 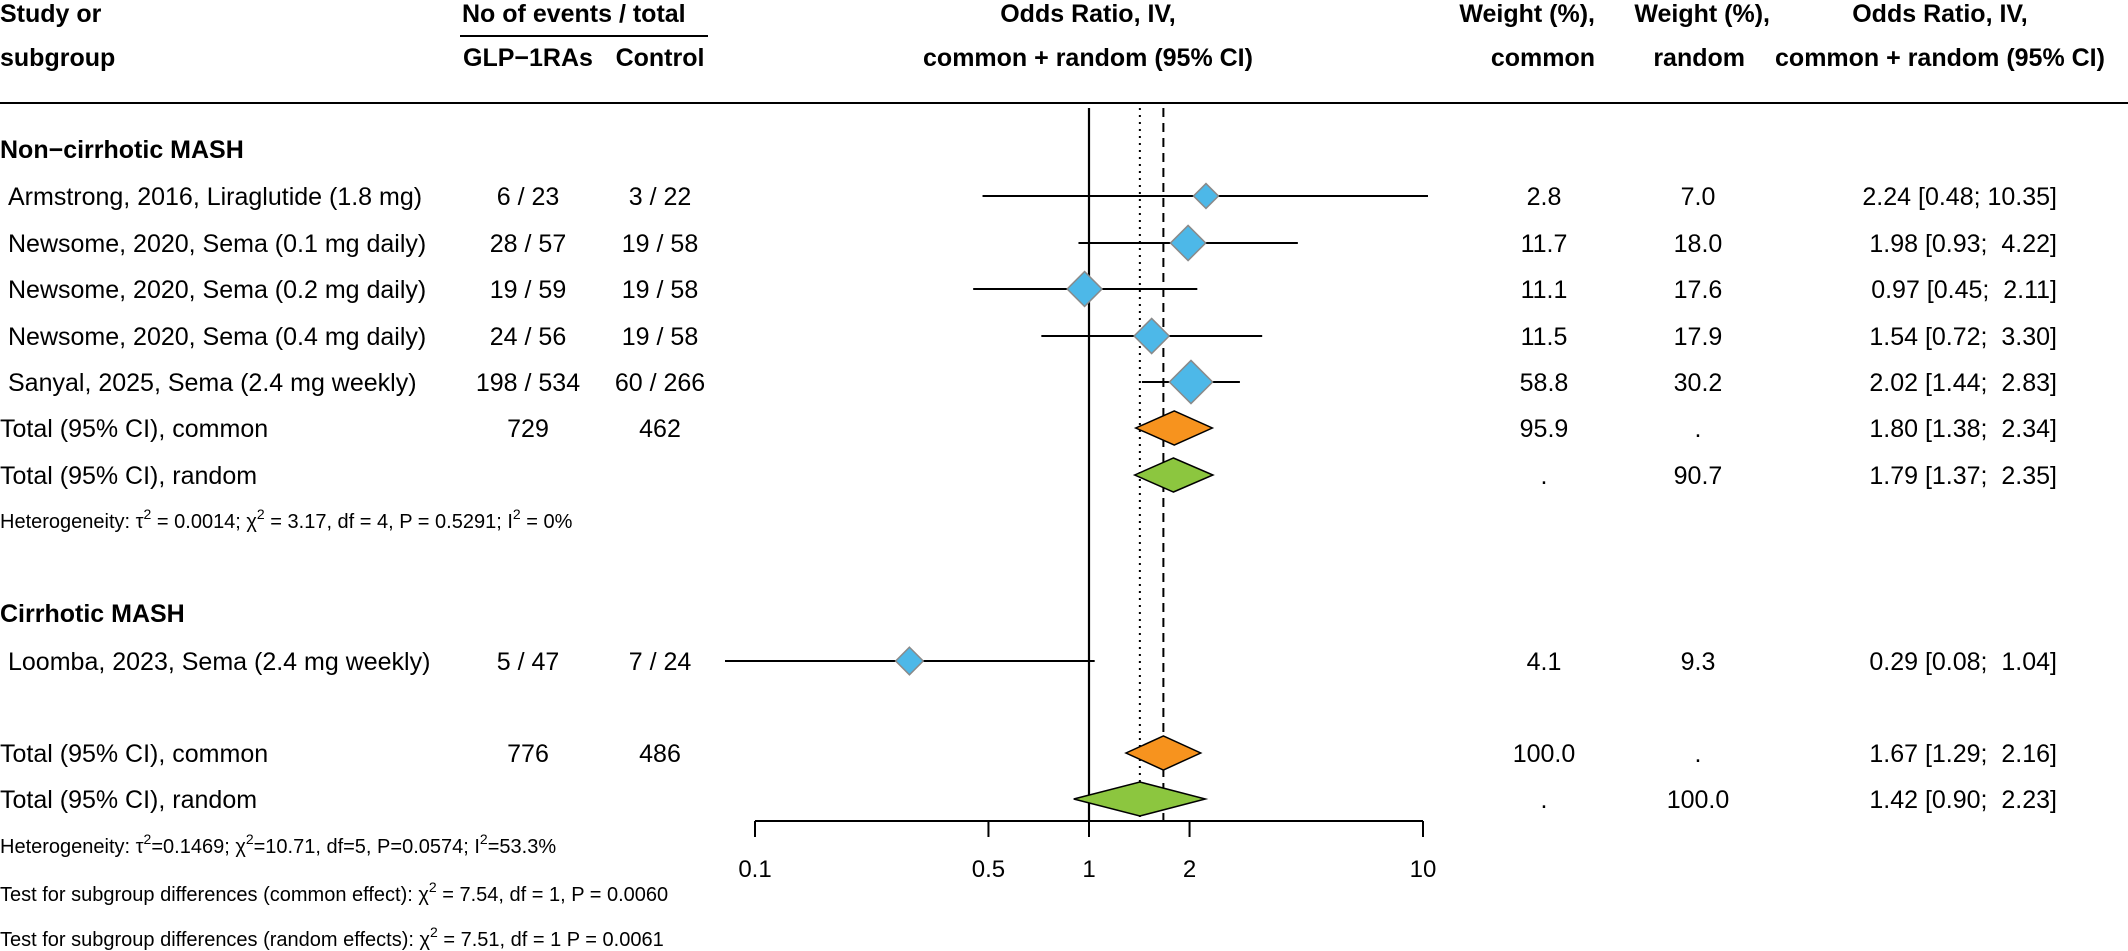 I want to click on row-weight-common: 4.1, so click(x=1544, y=662).